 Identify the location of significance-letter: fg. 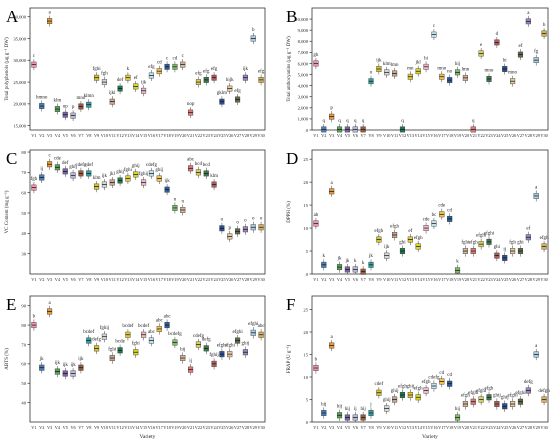
(536, 52).